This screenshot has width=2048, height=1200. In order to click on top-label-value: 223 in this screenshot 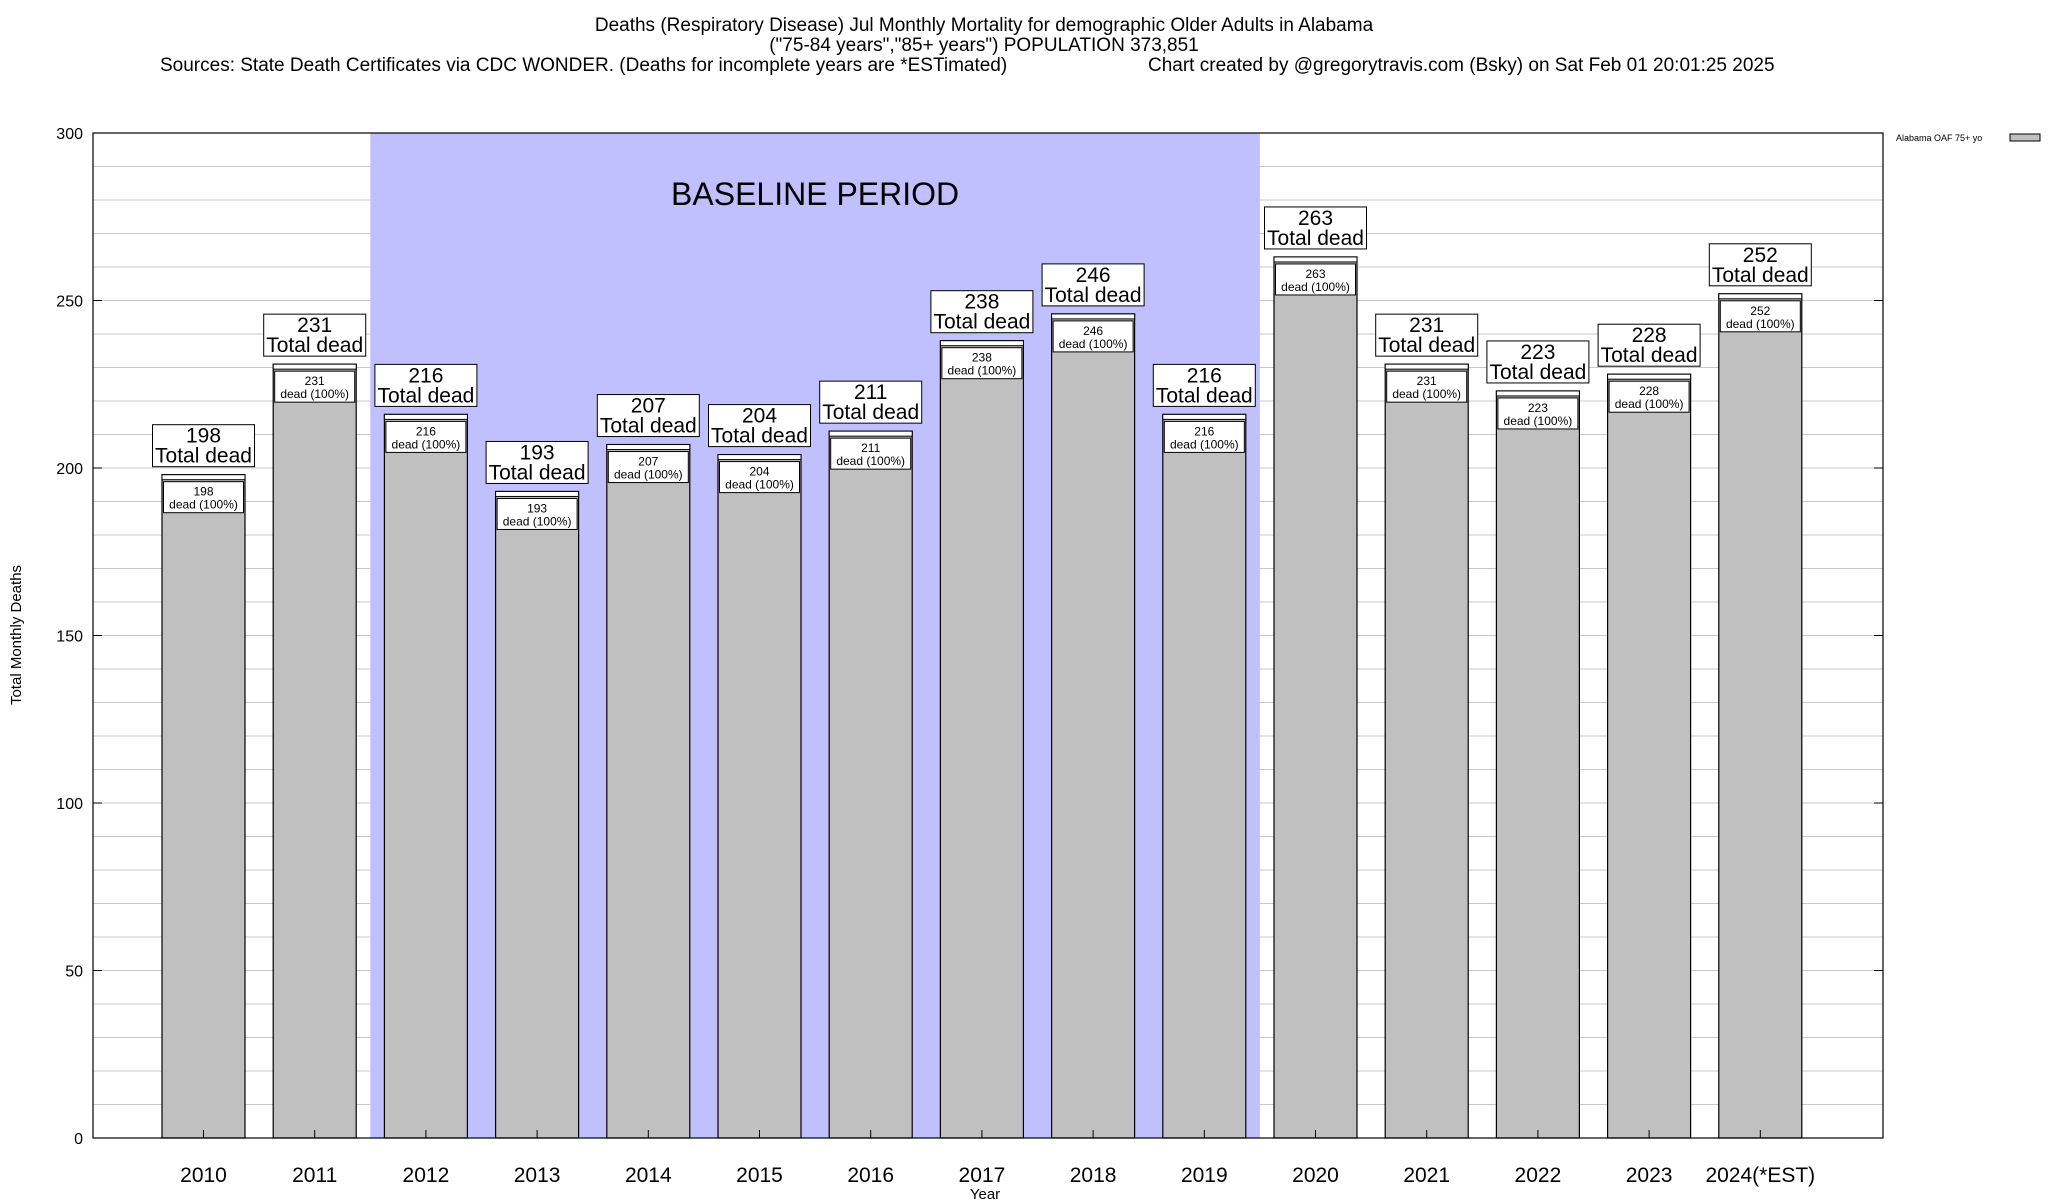, I will do `click(1537, 352)`.